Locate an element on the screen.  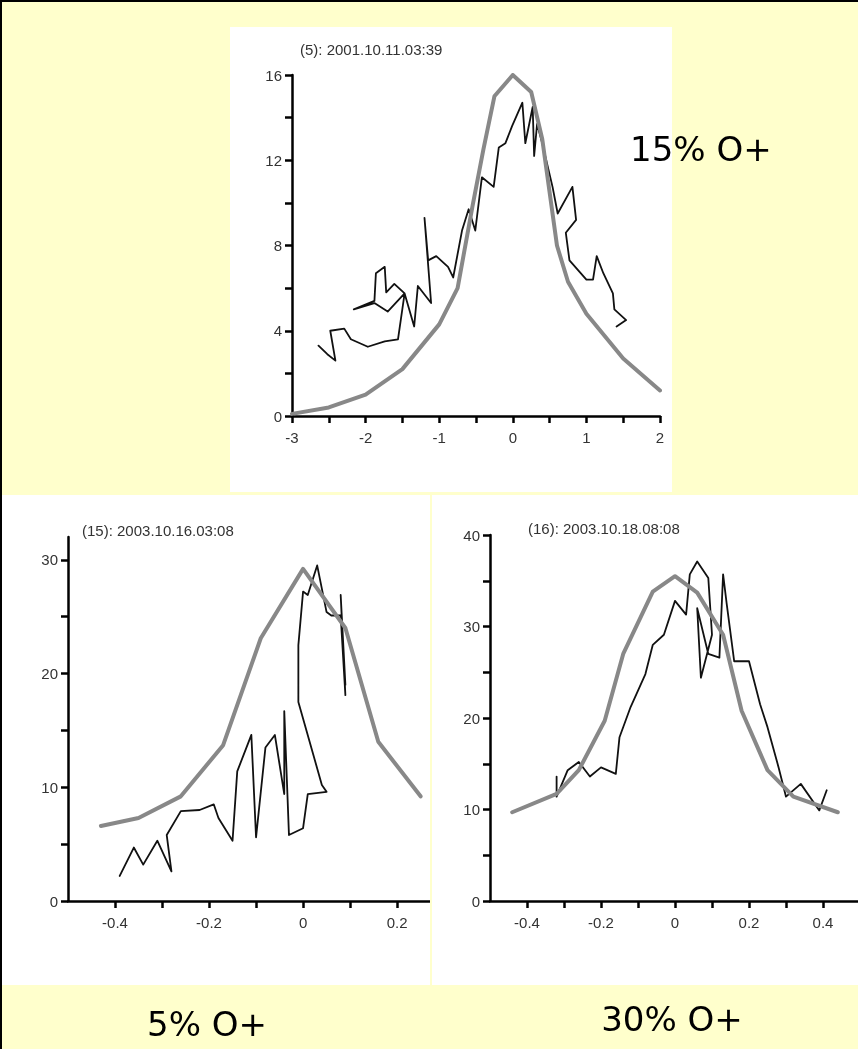
x-tick-label: 1 is located at coordinates (586, 437).